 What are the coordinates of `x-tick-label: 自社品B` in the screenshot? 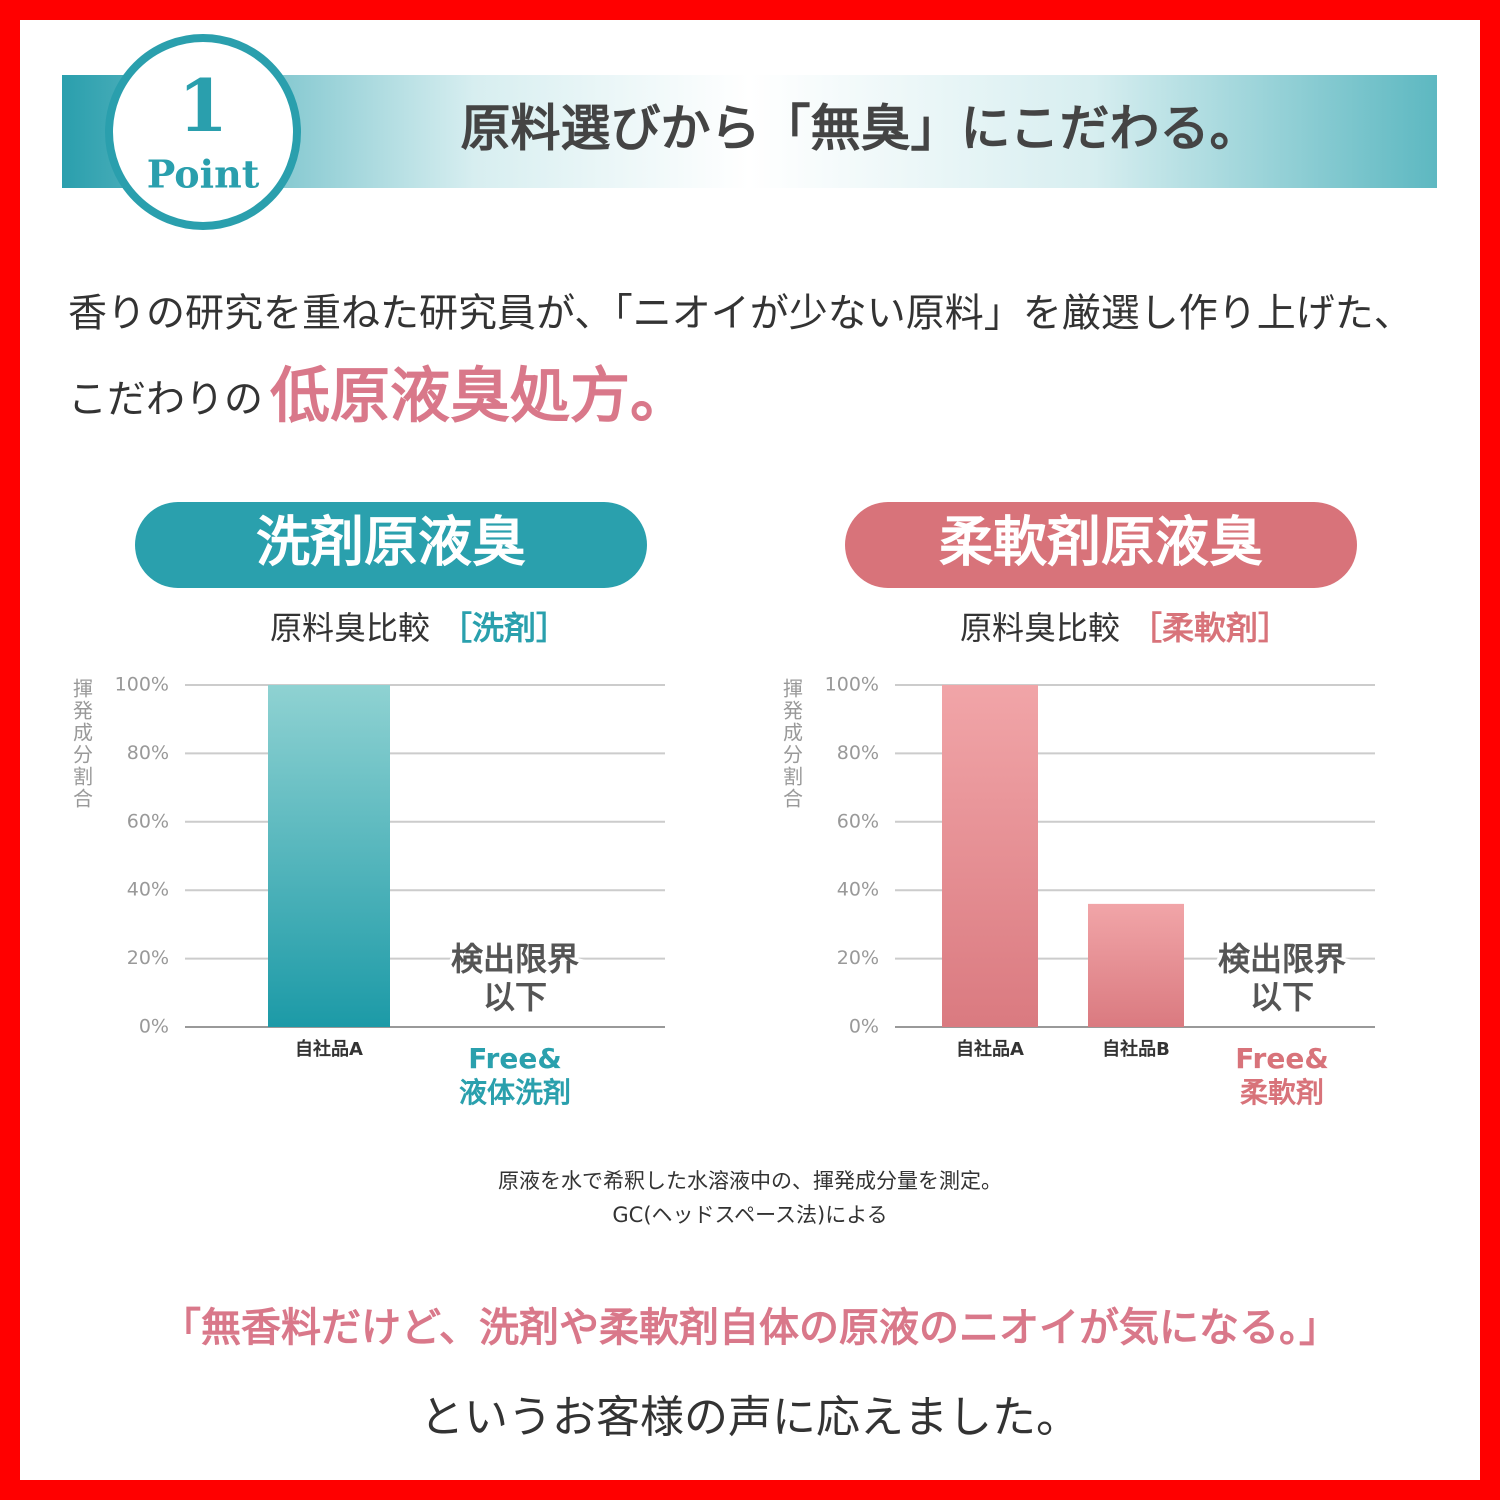 It's located at (1136, 1049).